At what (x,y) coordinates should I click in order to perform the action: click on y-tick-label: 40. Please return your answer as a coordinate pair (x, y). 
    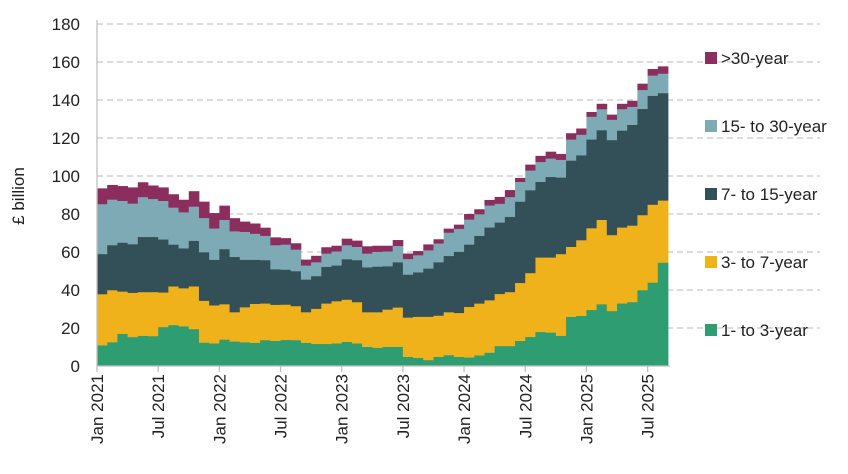
    Looking at the image, I should click on (70, 290).